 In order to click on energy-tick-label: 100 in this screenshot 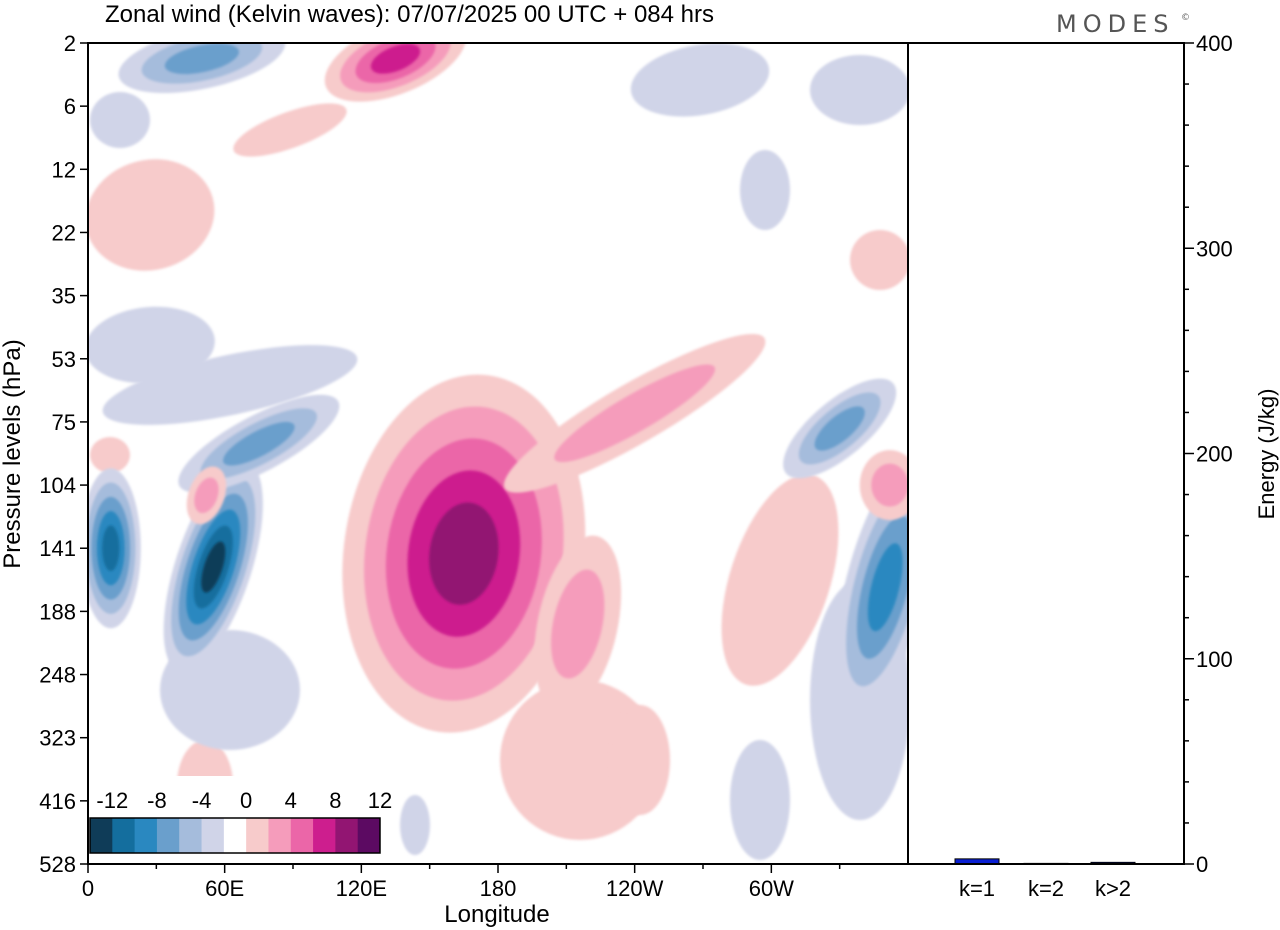, I will do `click(1214, 659)`.